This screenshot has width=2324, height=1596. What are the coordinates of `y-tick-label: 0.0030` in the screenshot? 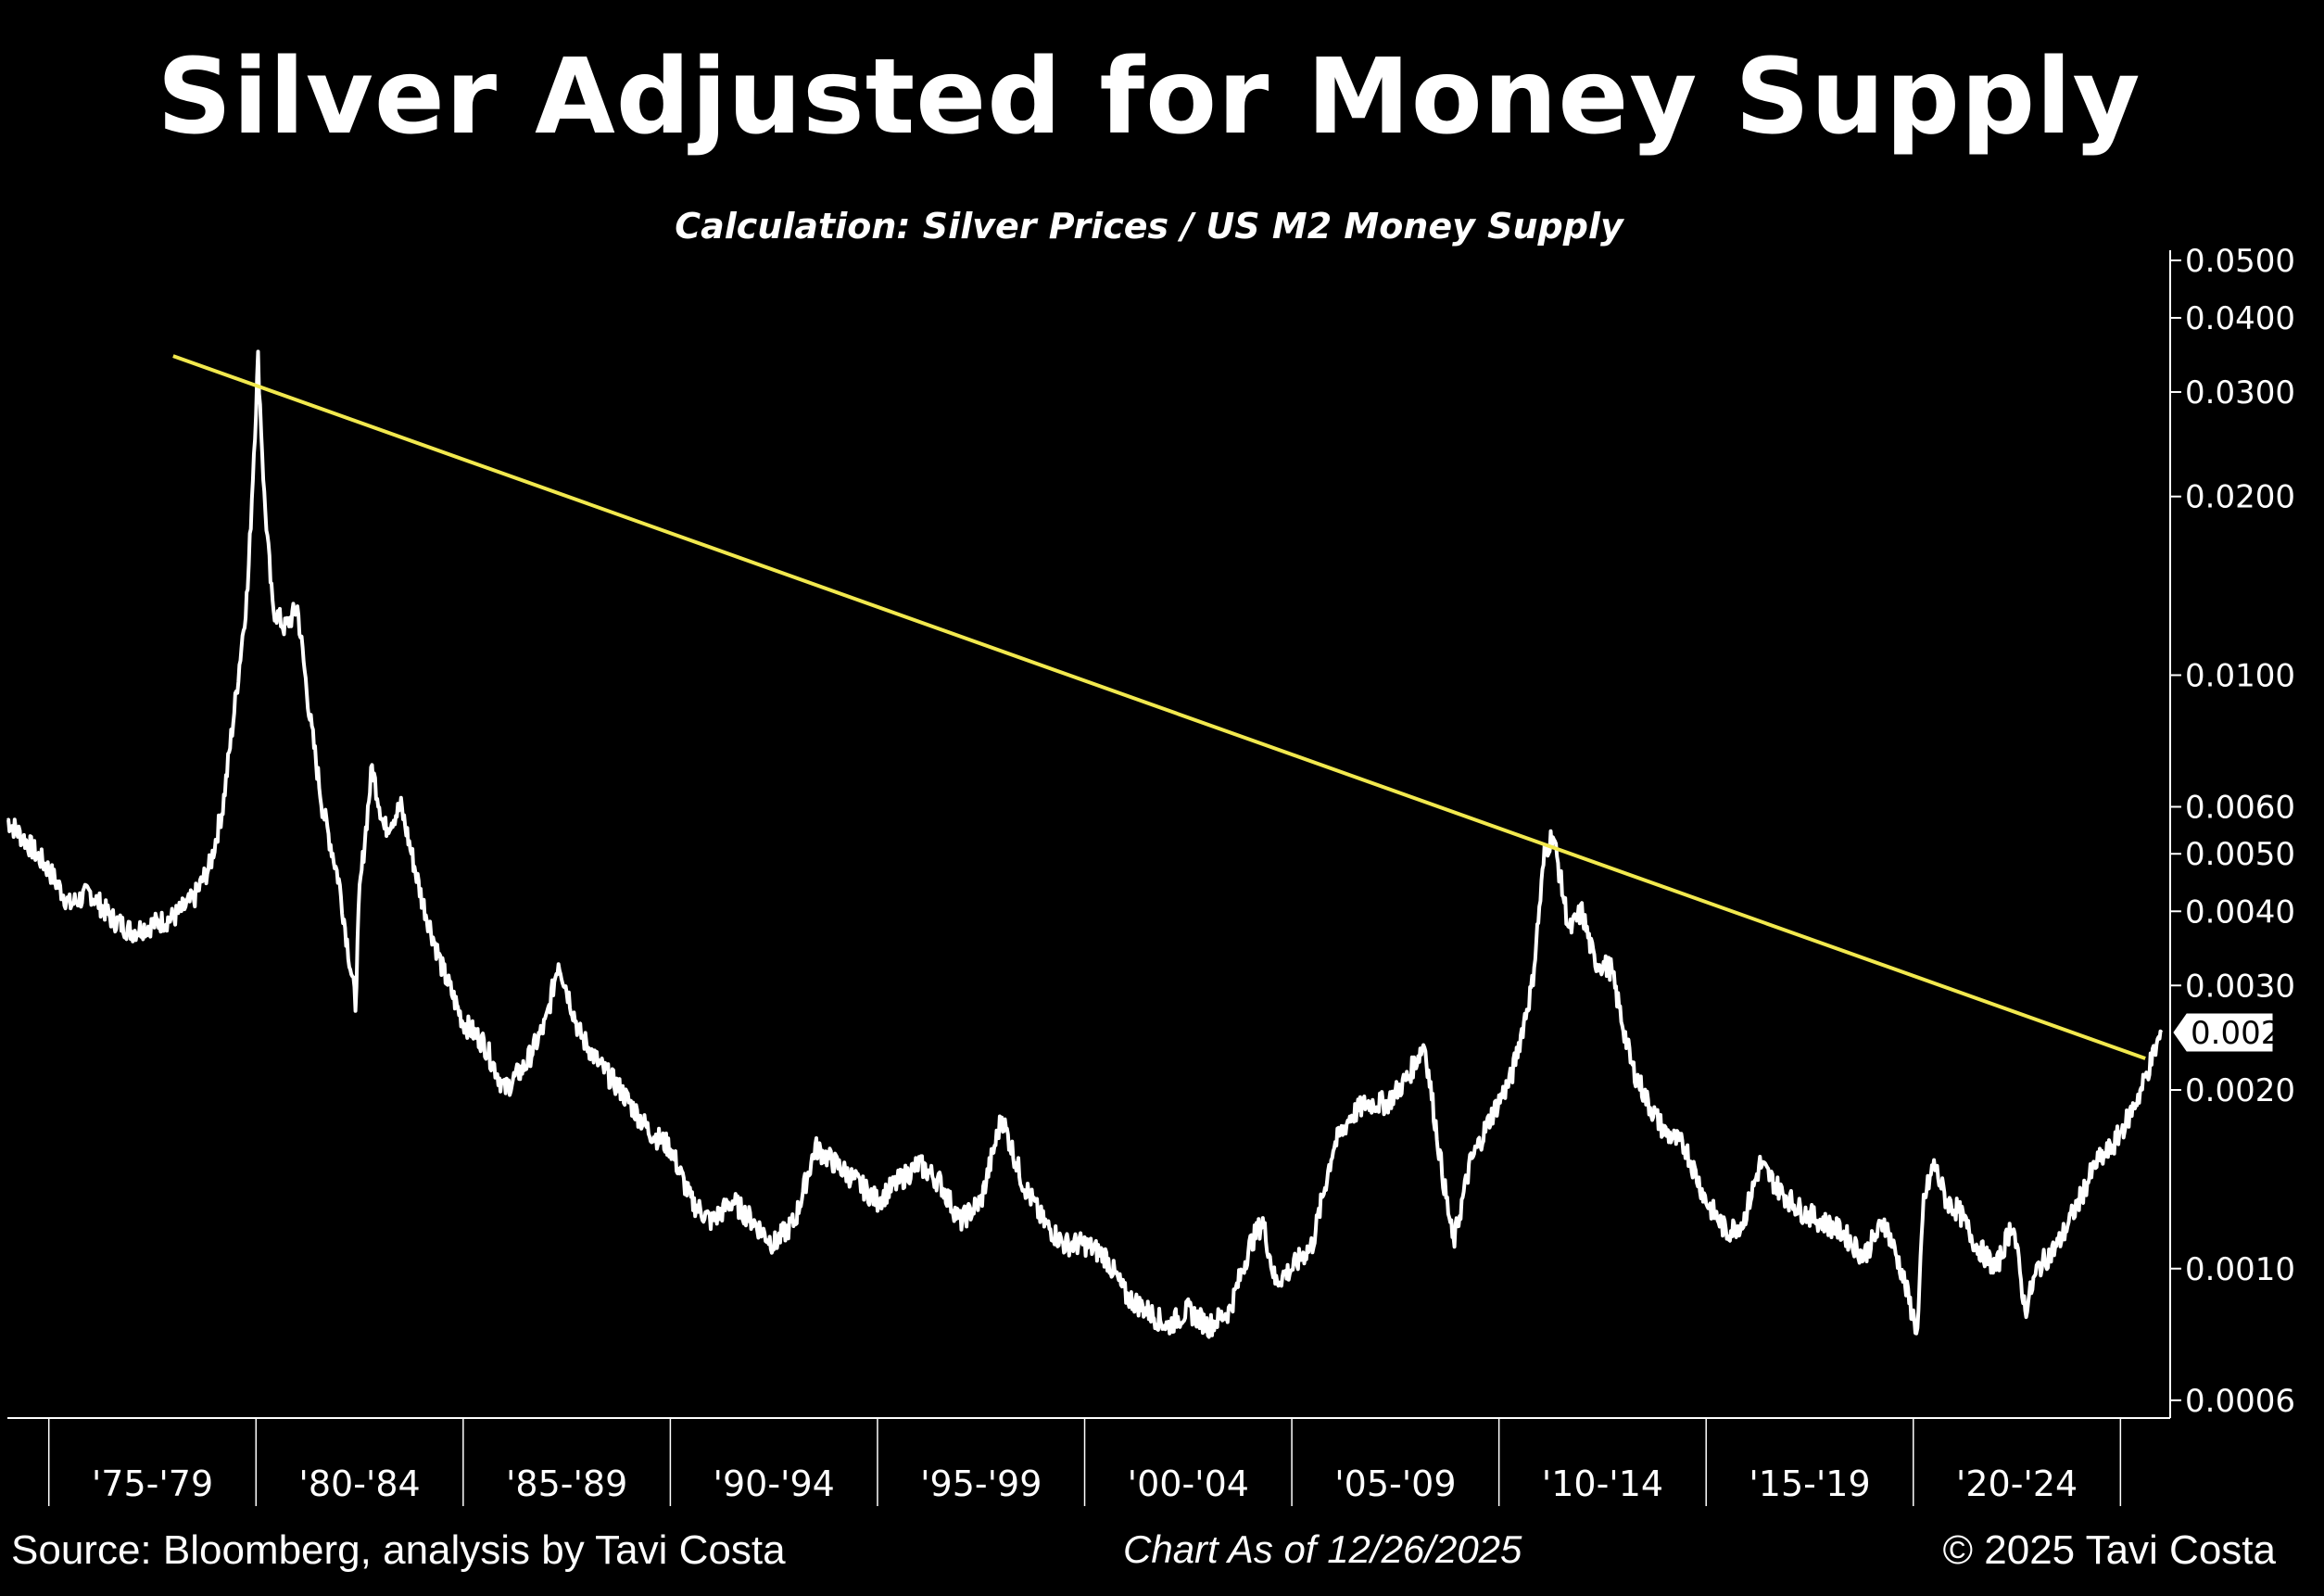 It's located at (2240, 987).